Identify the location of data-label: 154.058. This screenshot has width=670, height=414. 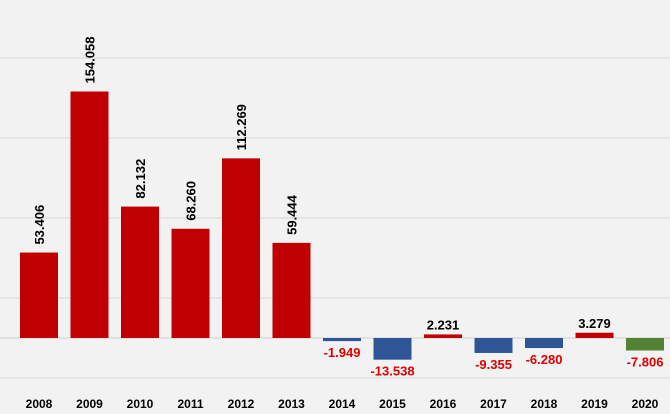
(90, 60).